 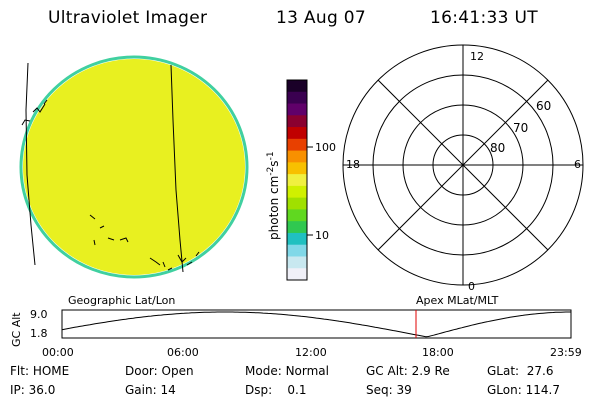 I want to click on mlt-label-12: 12, so click(x=477, y=56).